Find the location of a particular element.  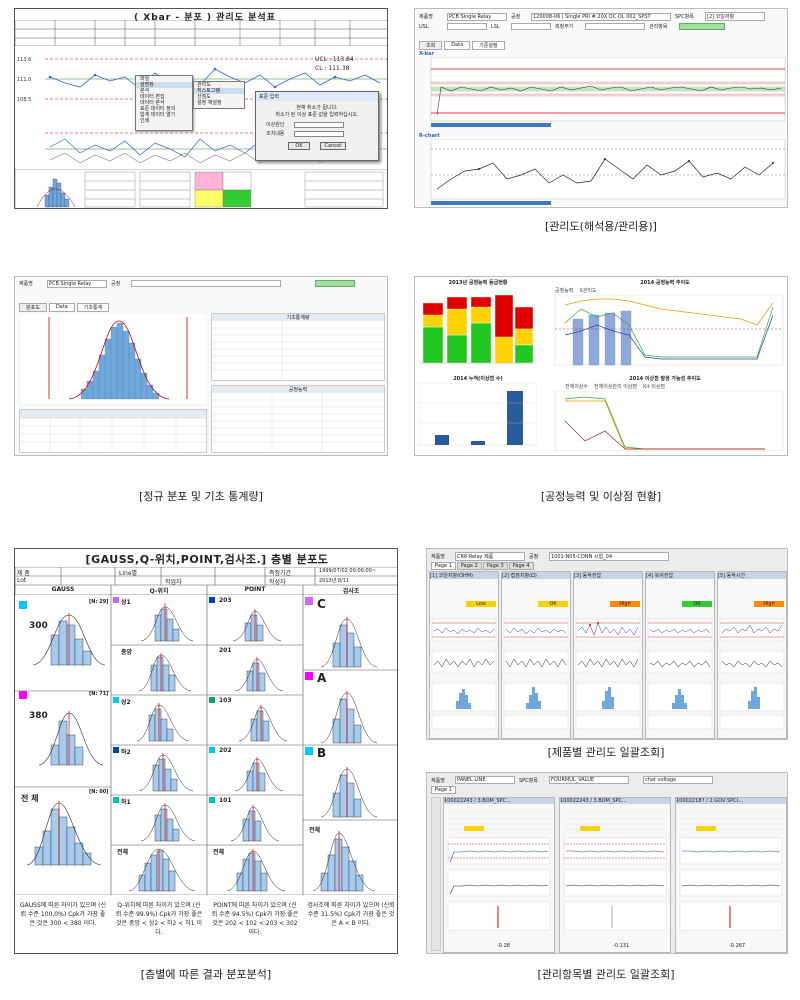

caption: [관리항목별 관리도 일괄조회] is located at coordinates (606, 974).